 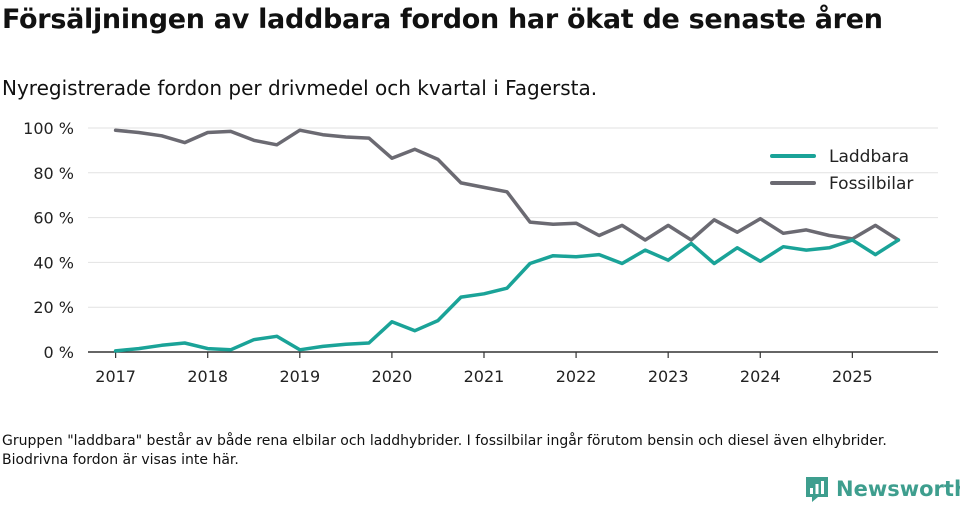 What do you see at coordinates (53, 218) in the screenshot?
I see `y-tick-label: 60 %` at bounding box center [53, 218].